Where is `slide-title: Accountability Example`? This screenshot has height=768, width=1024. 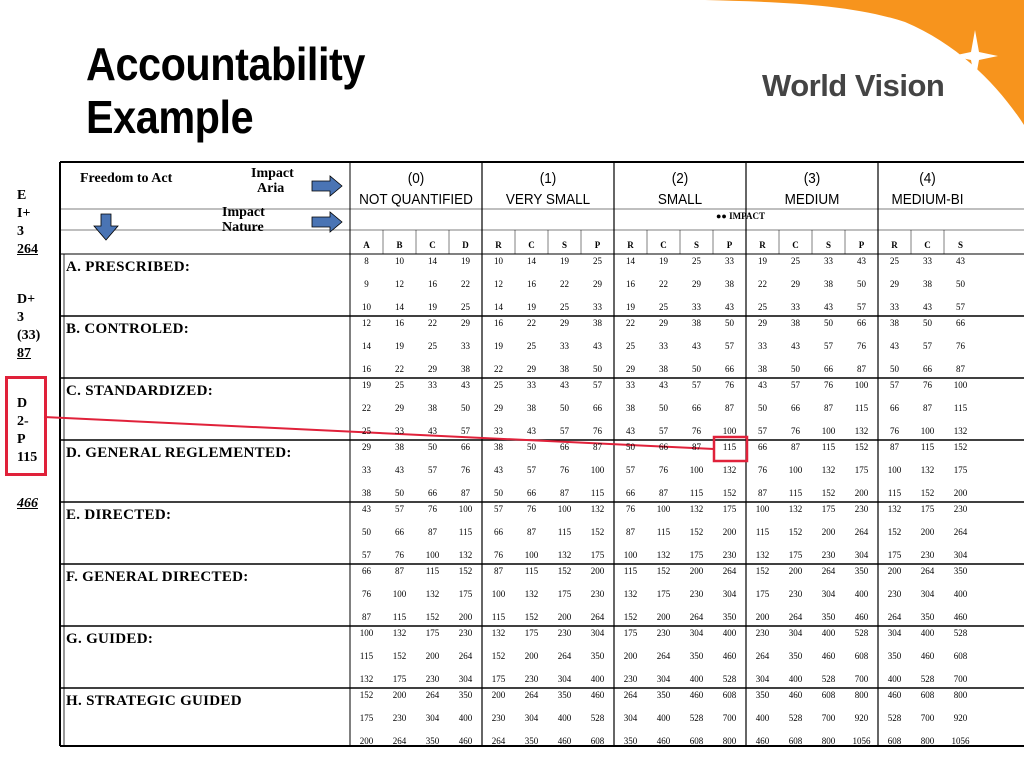
slide-title: Accountability Example is located at coordinates (225, 91).